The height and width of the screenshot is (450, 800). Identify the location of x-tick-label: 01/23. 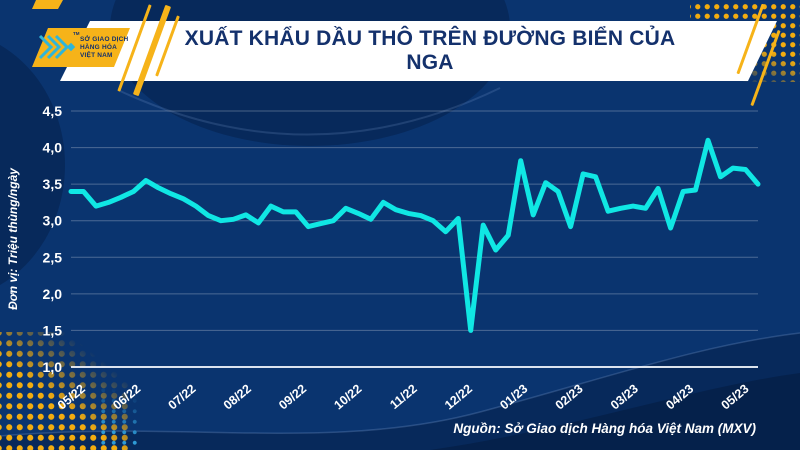
(513, 397).